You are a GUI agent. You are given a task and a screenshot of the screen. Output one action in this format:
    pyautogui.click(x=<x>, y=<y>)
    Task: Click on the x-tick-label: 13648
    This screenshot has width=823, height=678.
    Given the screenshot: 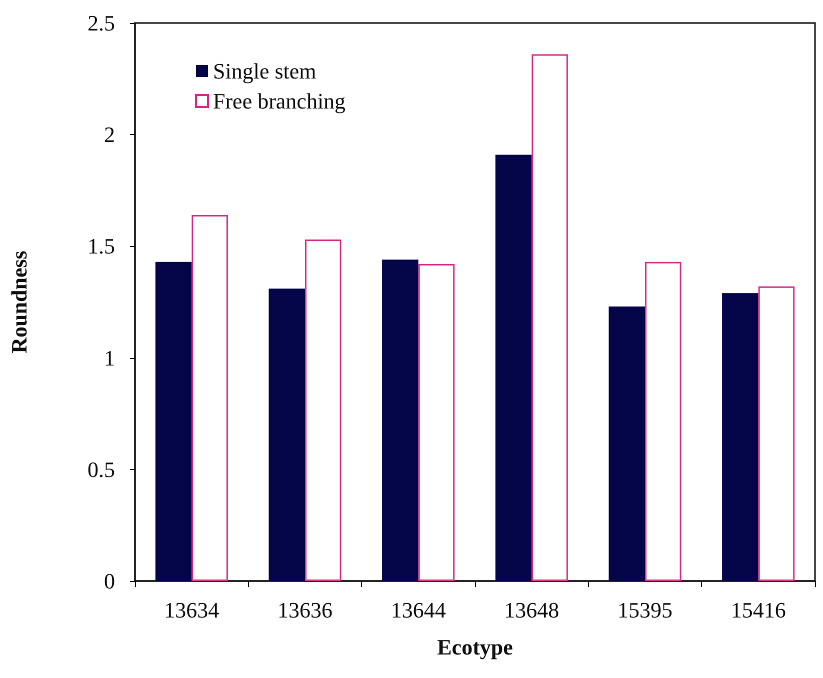 What is the action you would take?
    pyautogui.click(x=532, y=610)
    